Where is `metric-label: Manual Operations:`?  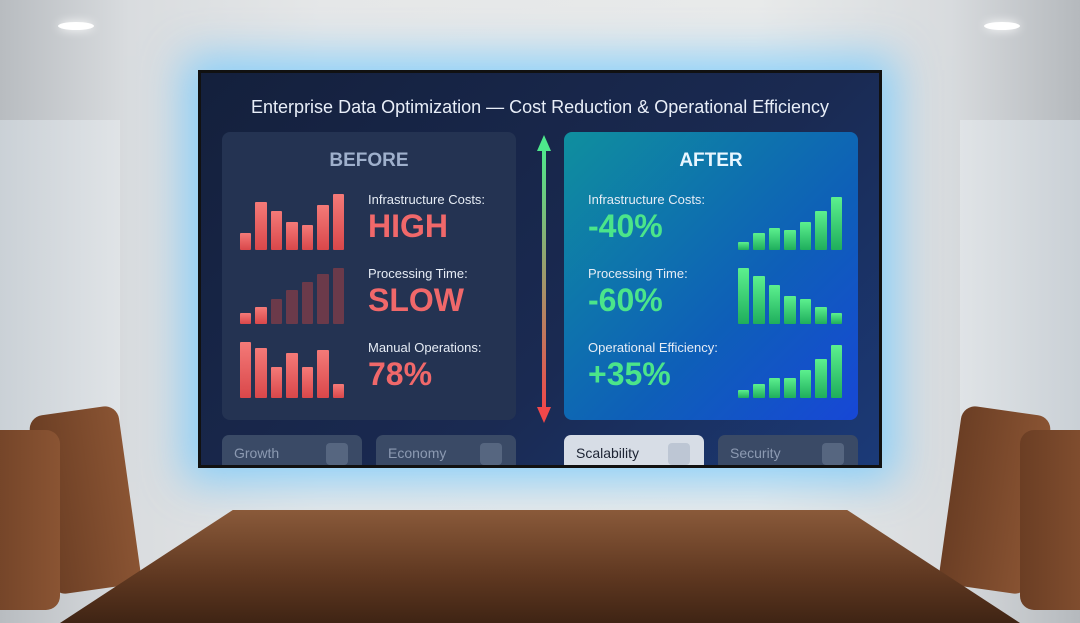
metric-label: Manual Operations: is located at coordinates (425, 347).